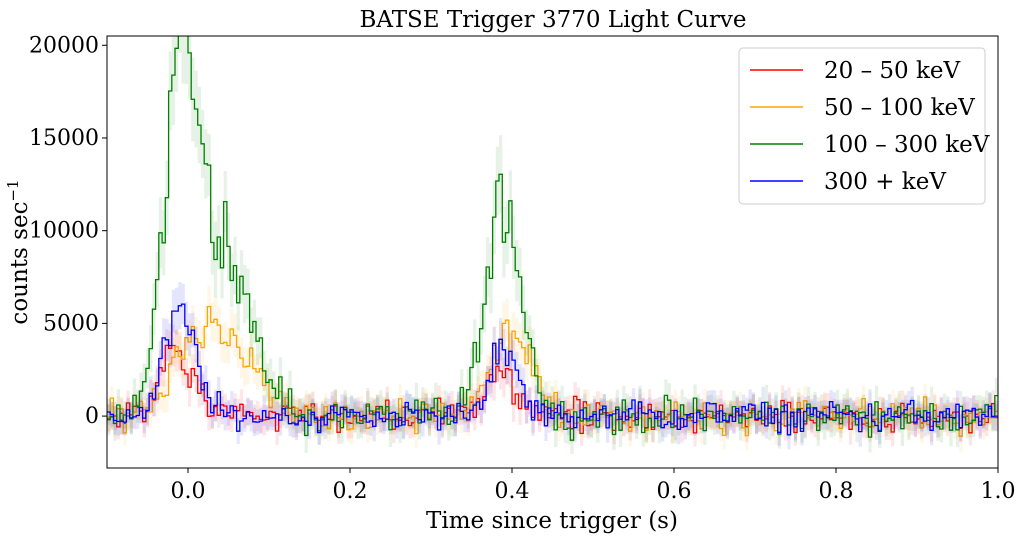  I want to click on y-tick-label: 10000, so click(64, 231).